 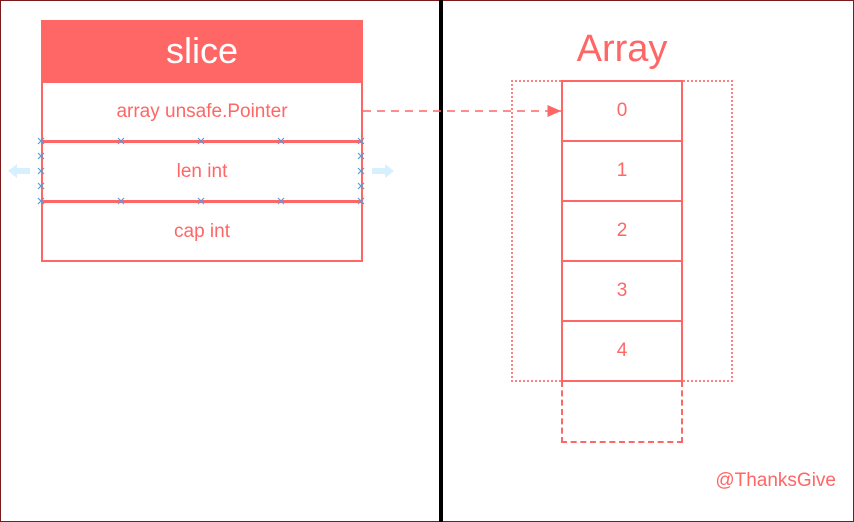 I want to click on slice-title: slice, so click(x=202, y=51).